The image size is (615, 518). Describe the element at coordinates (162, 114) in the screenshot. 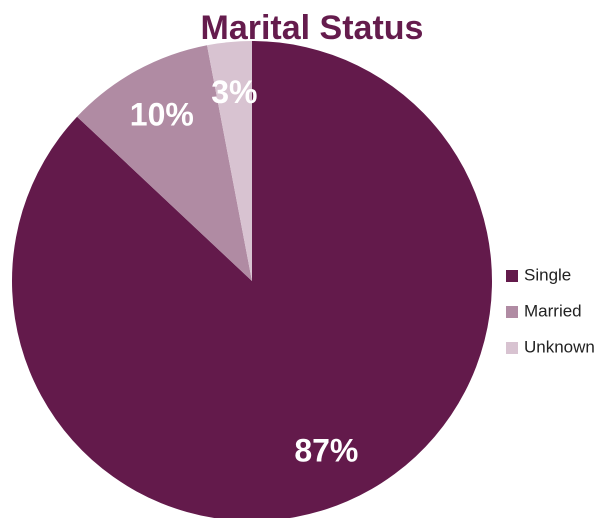

I see `slice-label: 10%` at that location.